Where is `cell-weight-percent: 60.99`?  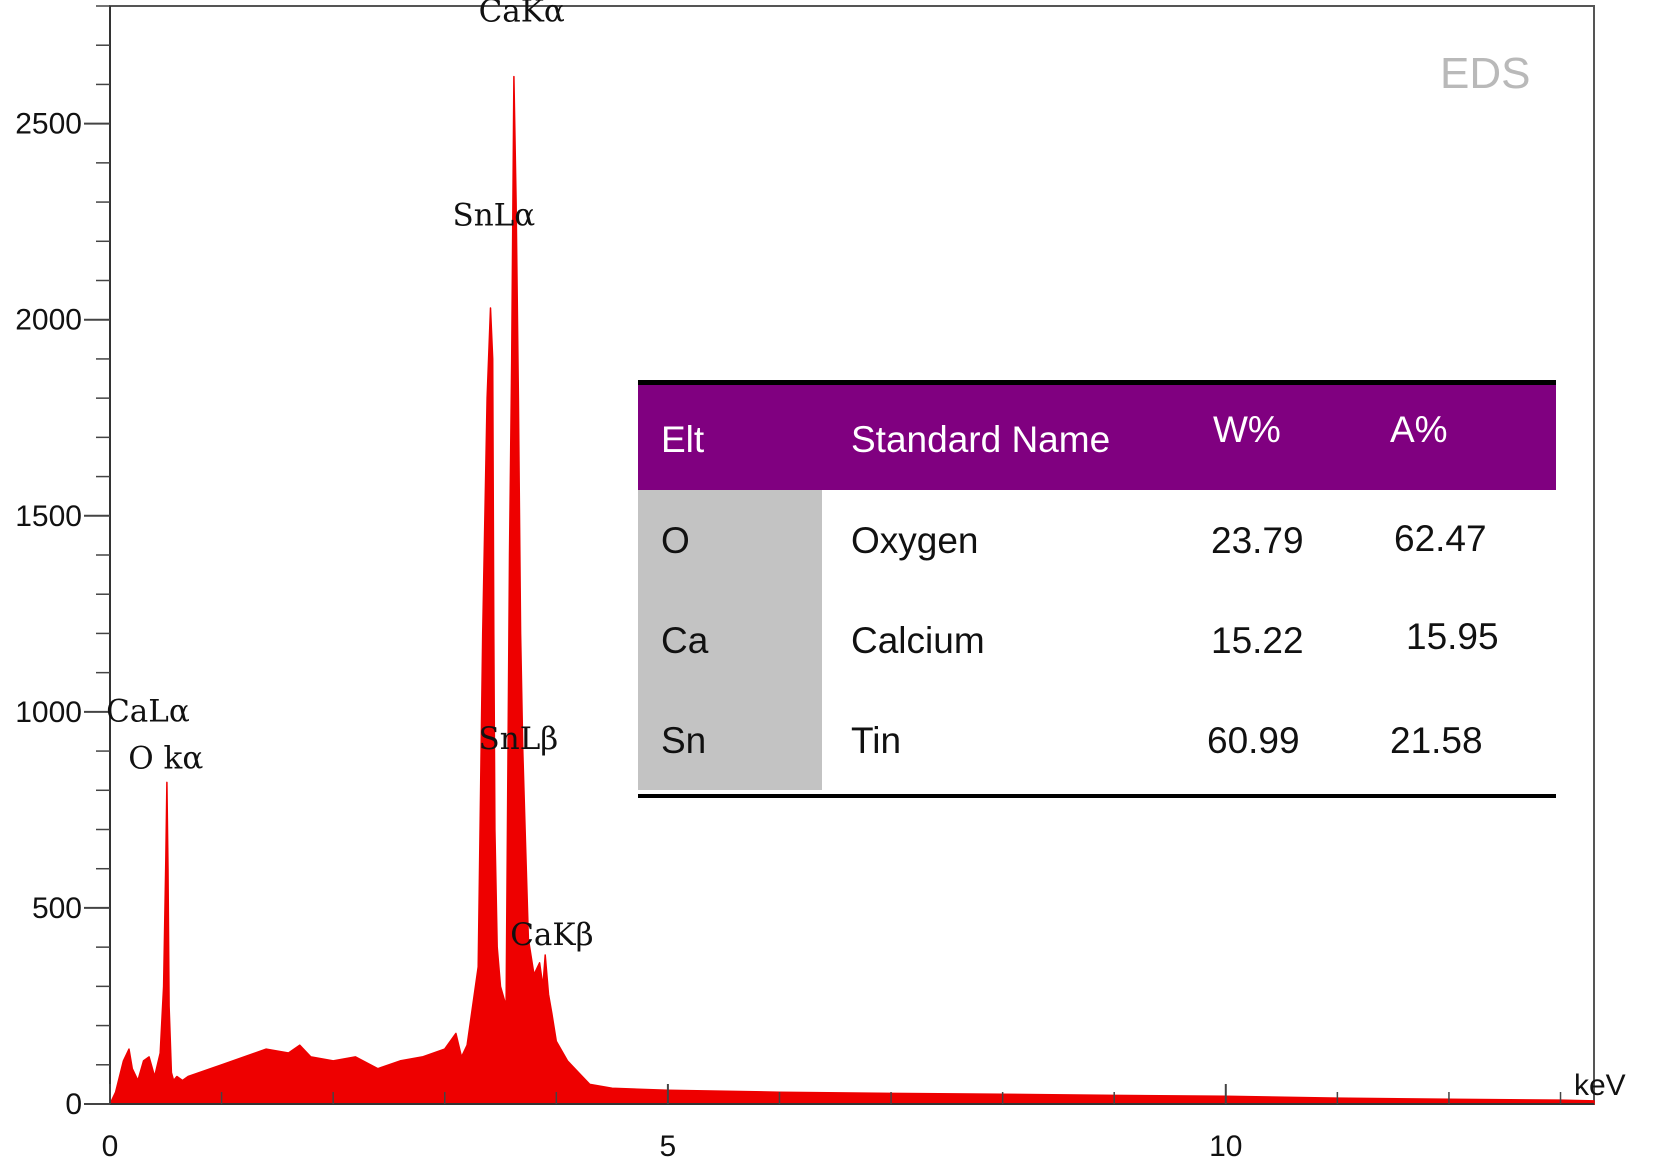 cell-weight-percent: 60.99 is located at coordinates (1253, 740).